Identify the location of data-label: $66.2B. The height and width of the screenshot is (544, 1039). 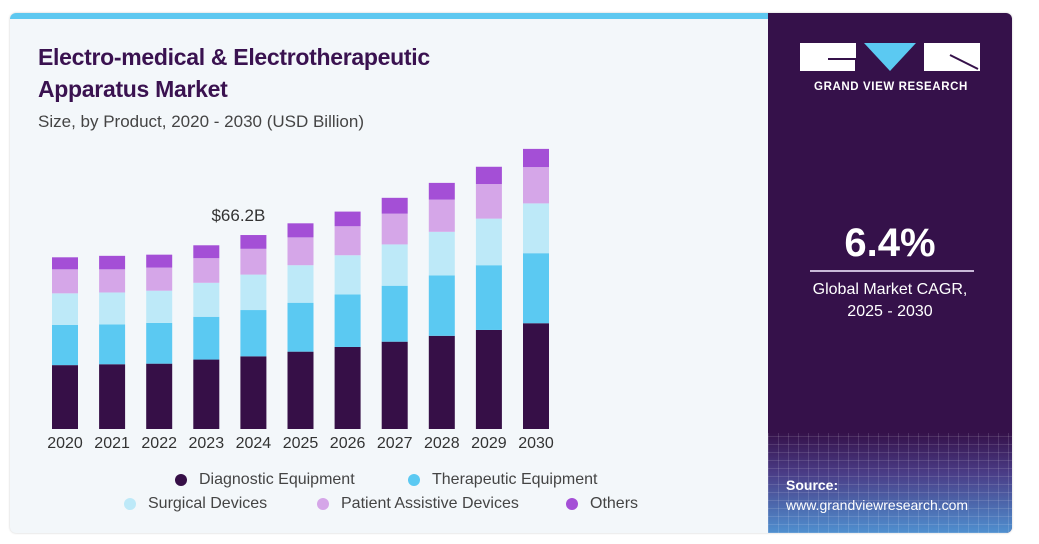
(238, 215).